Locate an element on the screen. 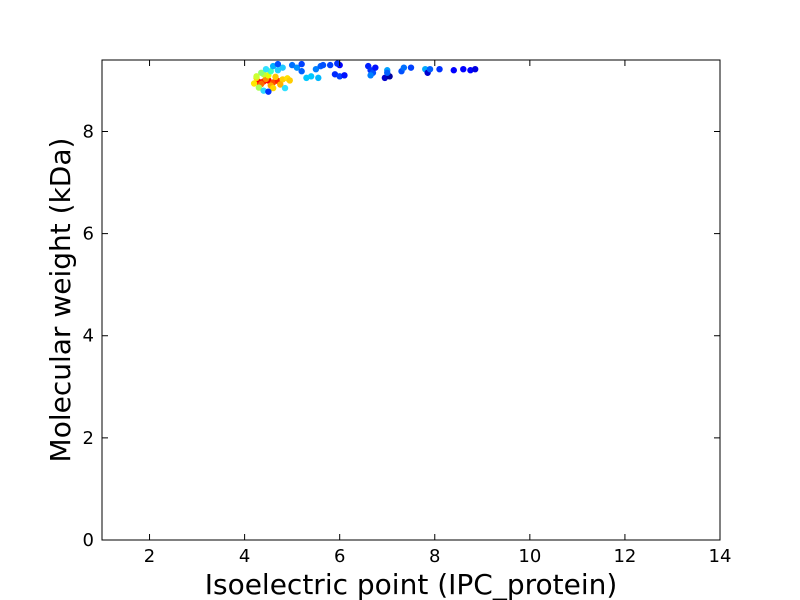  y-axis-label: Molecular weight (kDa) is located at coordinates (60, 300).